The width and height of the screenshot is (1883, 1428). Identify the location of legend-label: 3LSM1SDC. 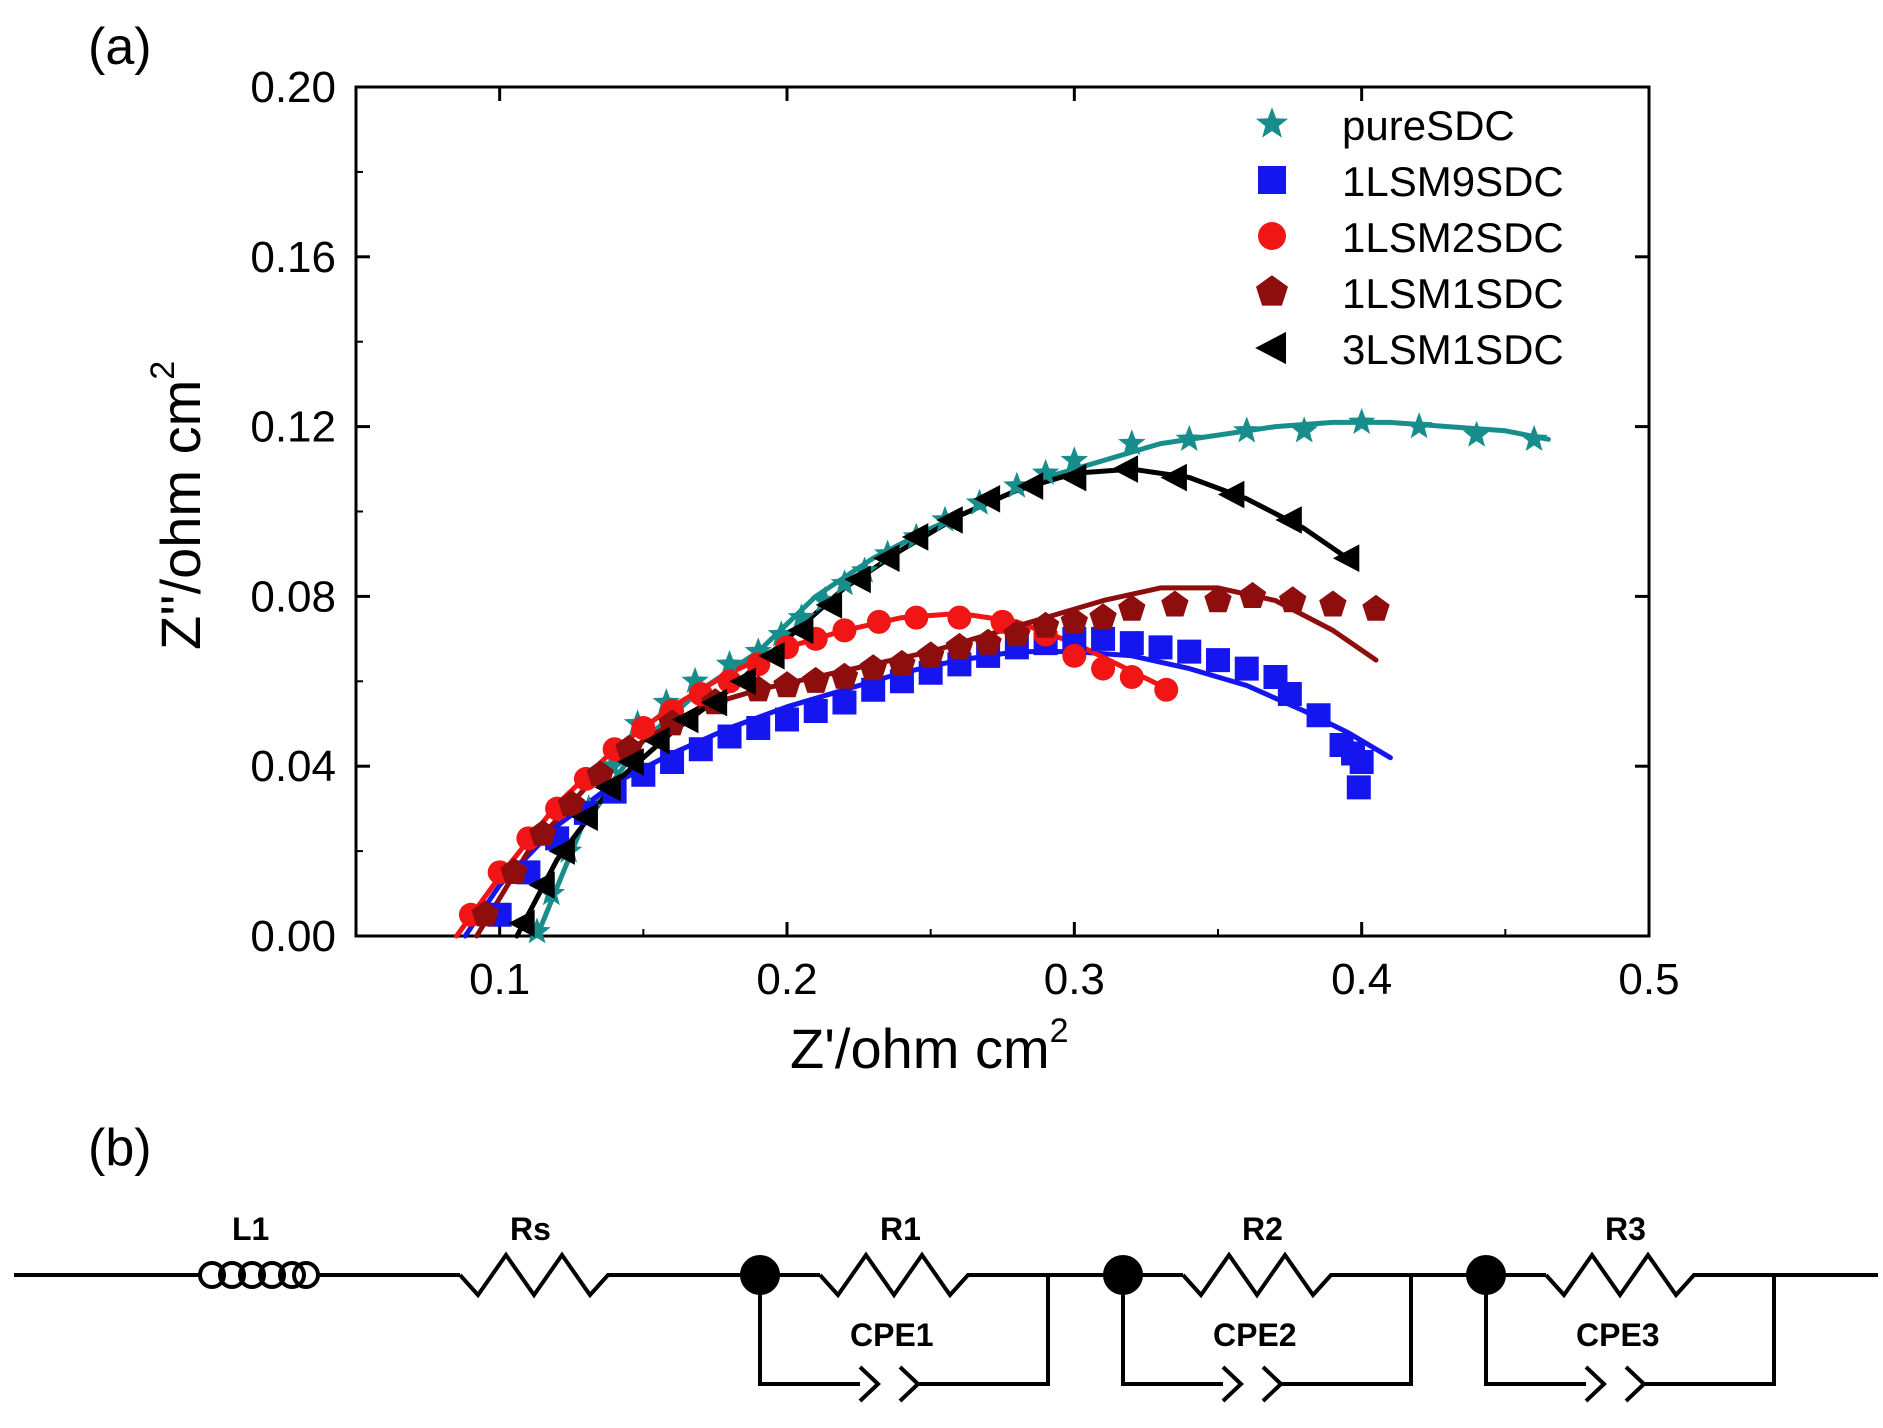
(1453, 349).